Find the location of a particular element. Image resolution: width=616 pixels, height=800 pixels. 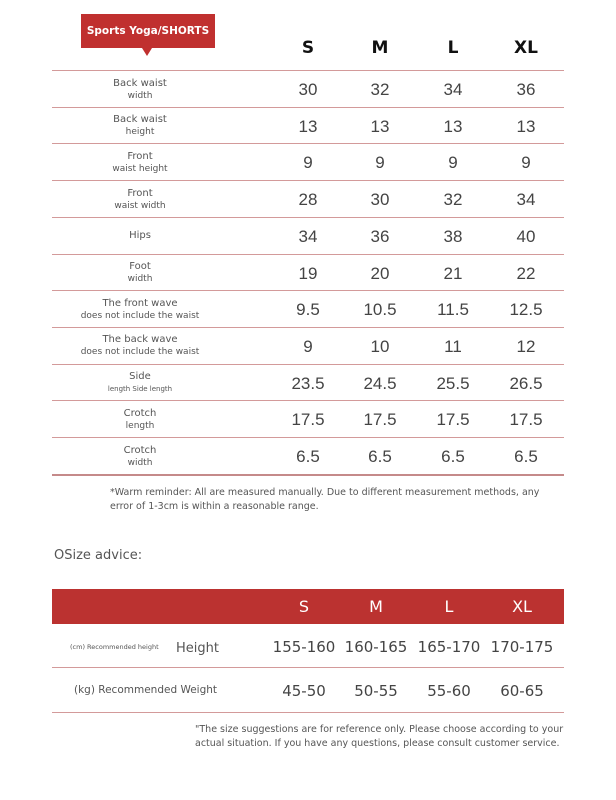

measurement-label: Crotch width is located at coordinates (140, 456).